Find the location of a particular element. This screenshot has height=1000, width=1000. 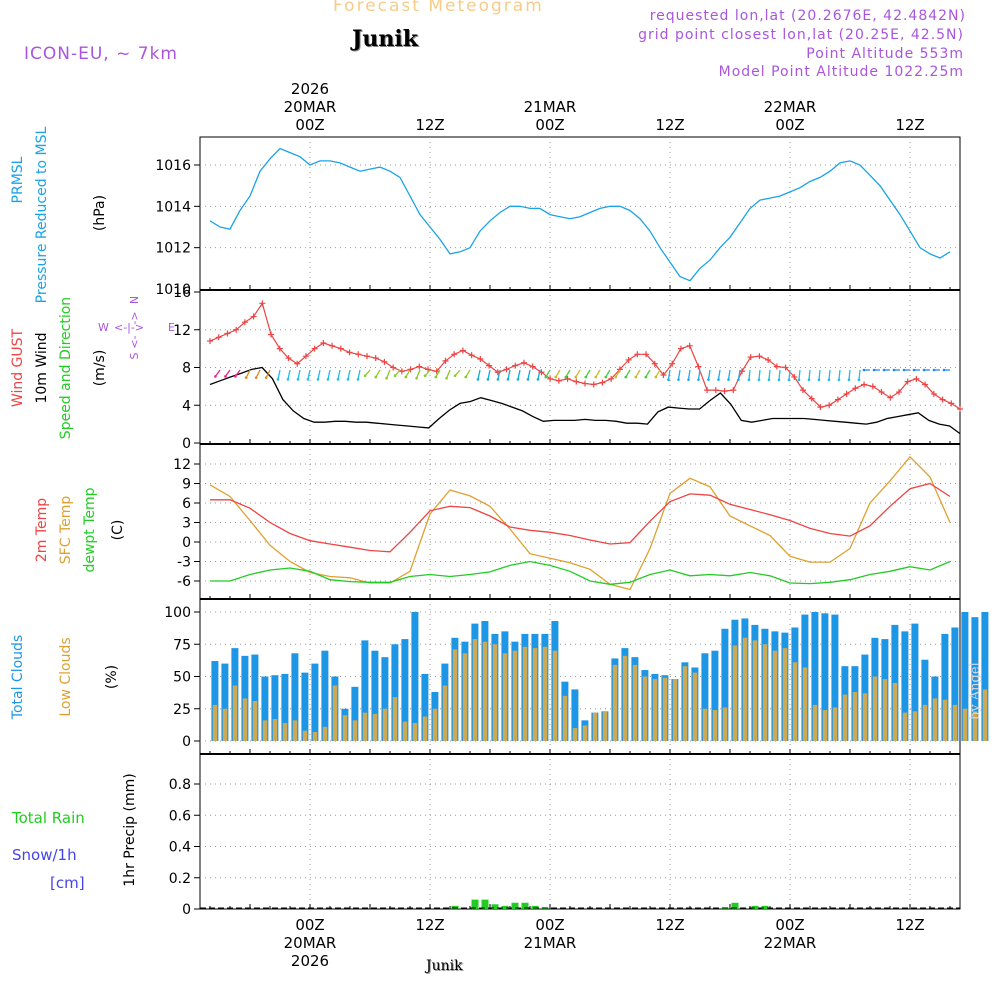

temp-unit: (C) is located at coordinates (118, 530).